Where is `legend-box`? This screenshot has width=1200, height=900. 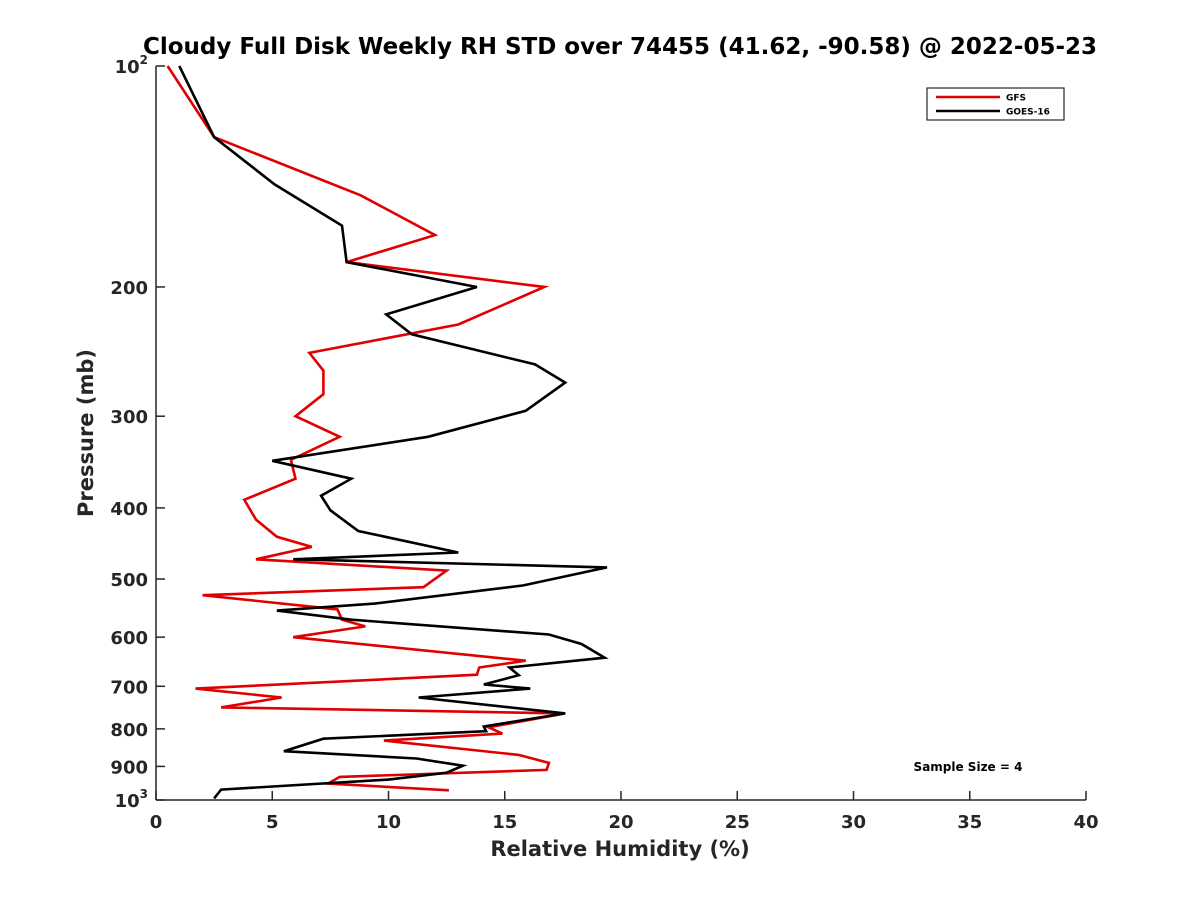 legend-box is located at coordinates (995, 104).